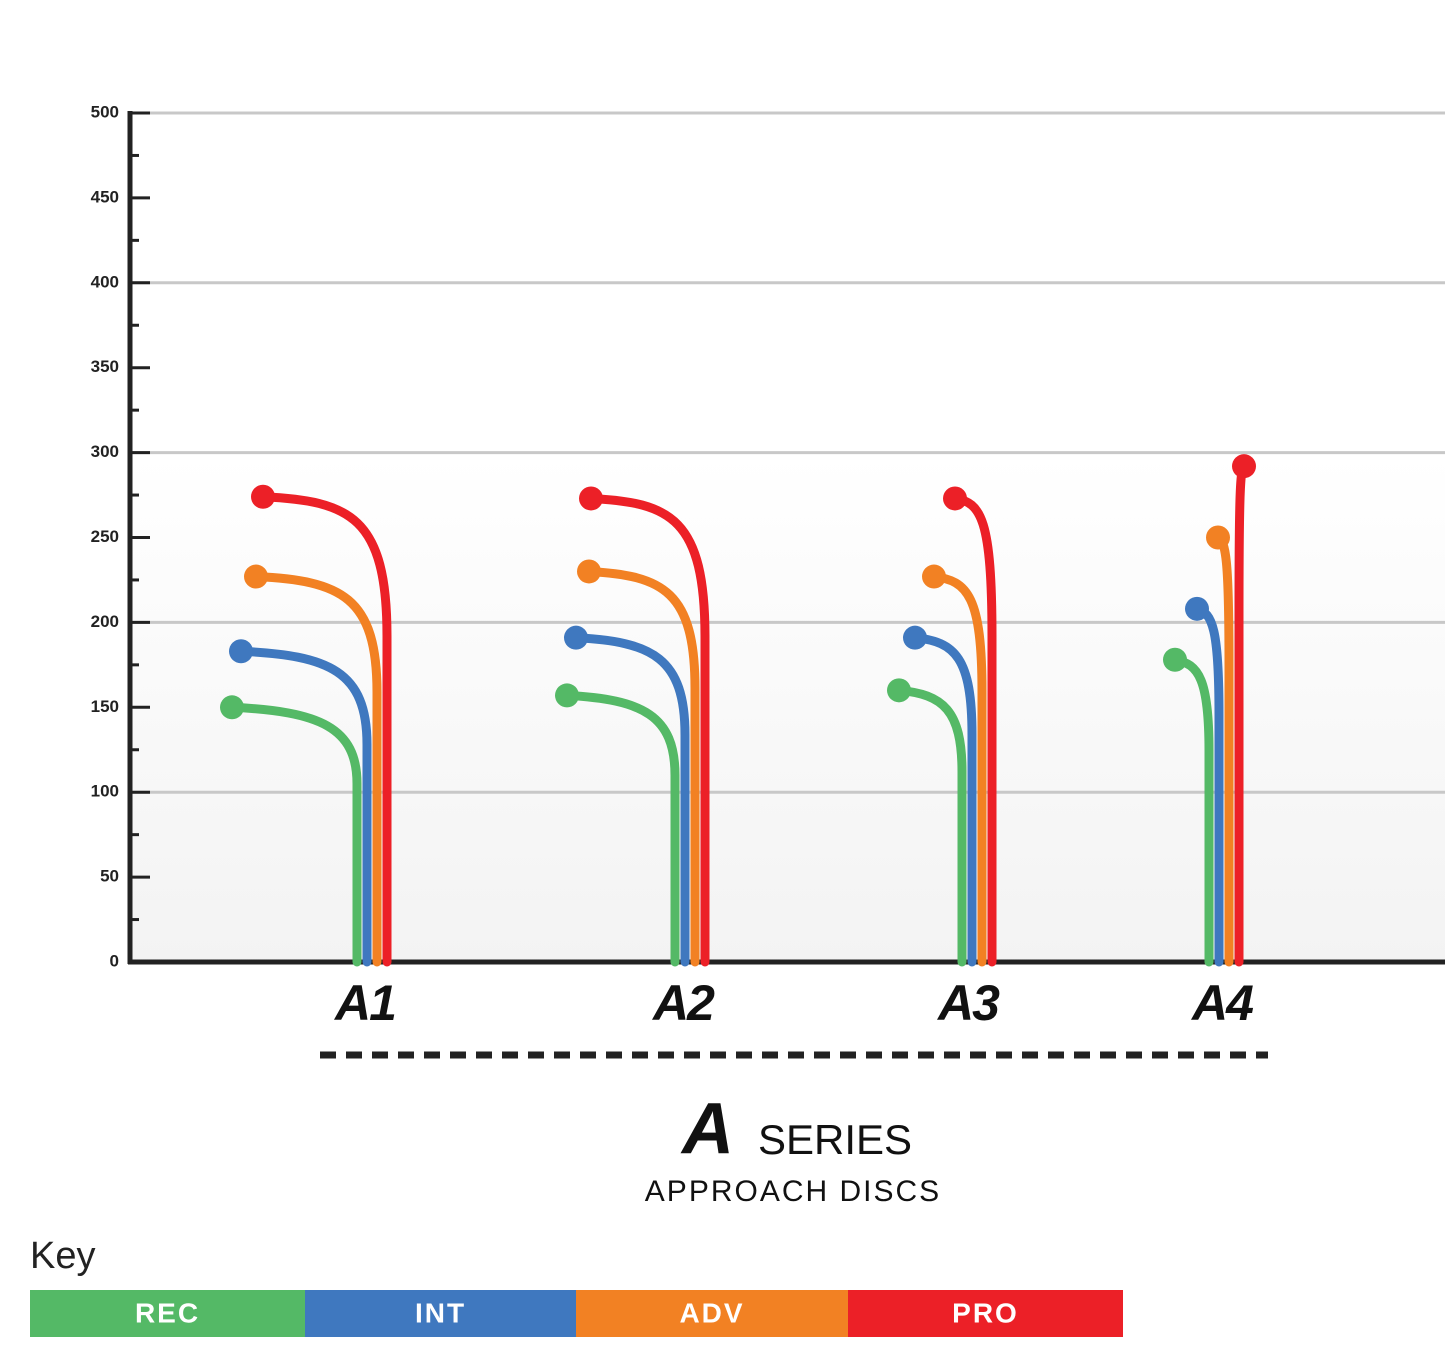  What do you see at coordinates (683, 1003) in the screenshot?
I see `x-tick-label: A2` at bounding box center [683, 1003].